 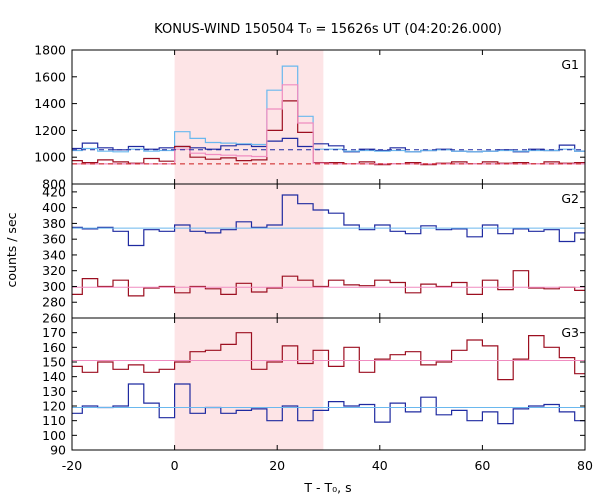 I want to click on y-tick-label: 110, so click(x=54, y=420).